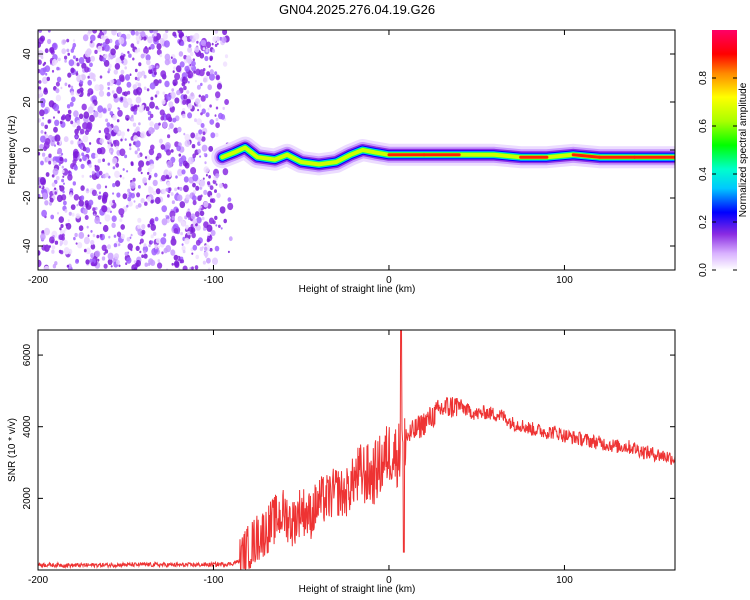 Image resolution: width=750 pixels, height=600 pixels. What do you see at coordinates (389, 280) in the screenshot?
I see `x-tick-label: 0` at bounding box center [389, 280].